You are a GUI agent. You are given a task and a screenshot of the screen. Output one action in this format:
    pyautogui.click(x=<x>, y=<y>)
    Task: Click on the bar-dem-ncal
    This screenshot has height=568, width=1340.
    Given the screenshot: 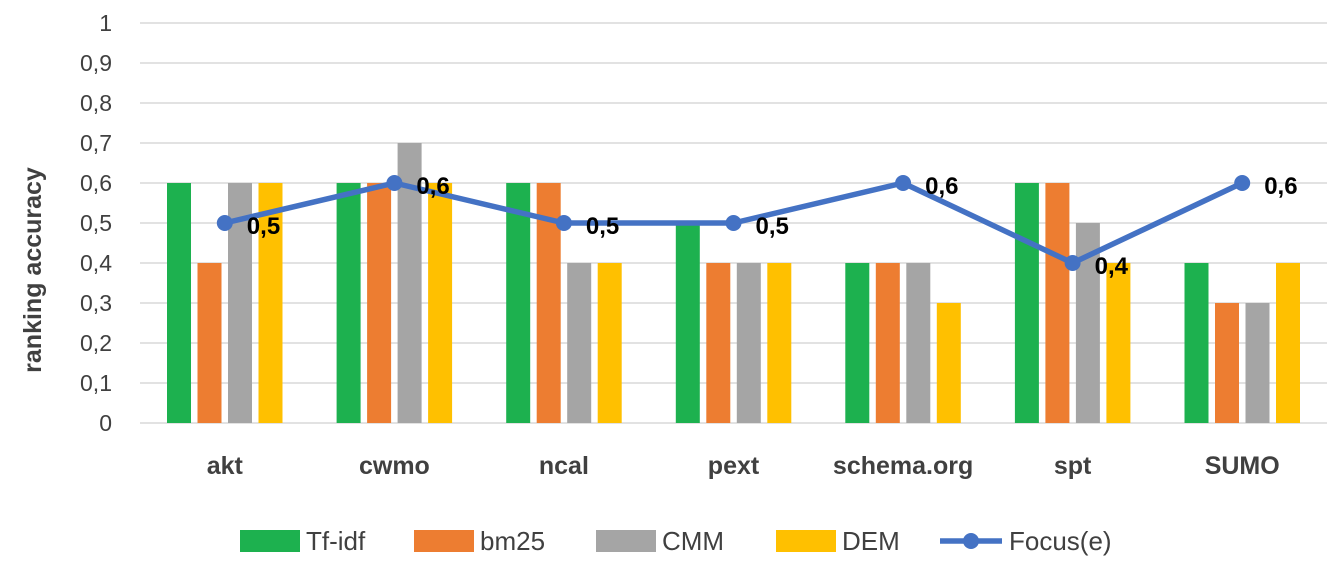 What is the action you would take?
    pyautogui.click(x=609, y=343)
    